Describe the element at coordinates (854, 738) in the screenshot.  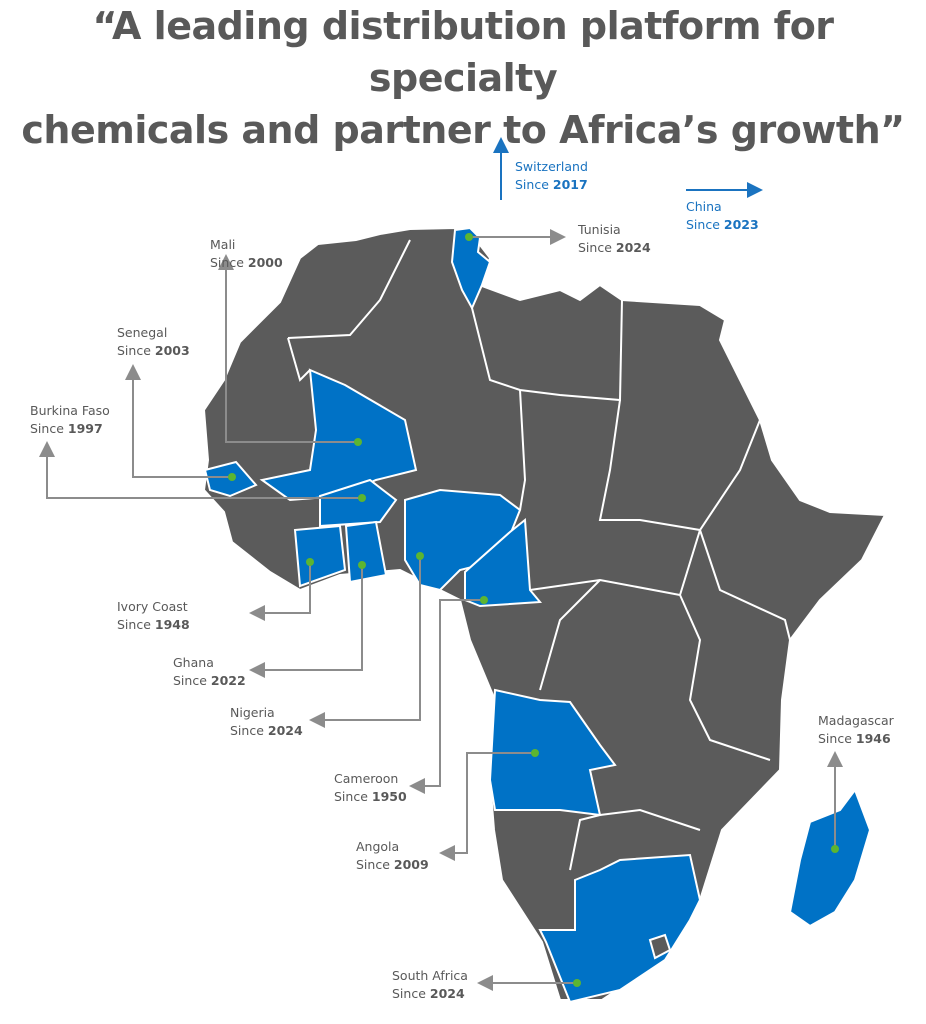
I see `svg-text: Since 1946` at that location.